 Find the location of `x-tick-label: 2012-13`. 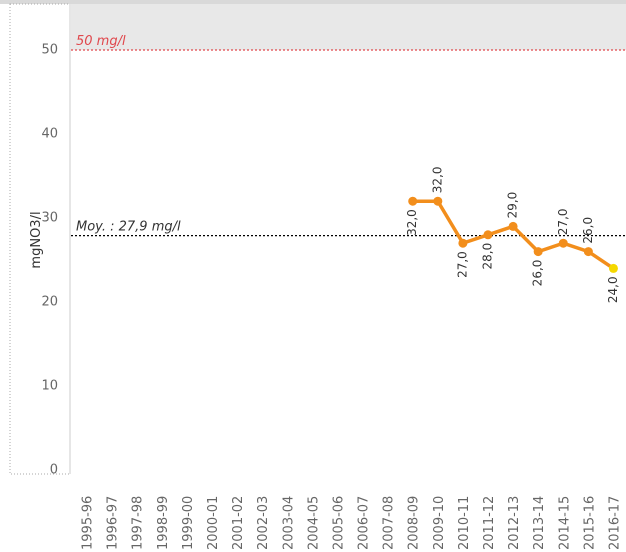

x-tick-label: 2012-13 is located at coordinates (514, 523).